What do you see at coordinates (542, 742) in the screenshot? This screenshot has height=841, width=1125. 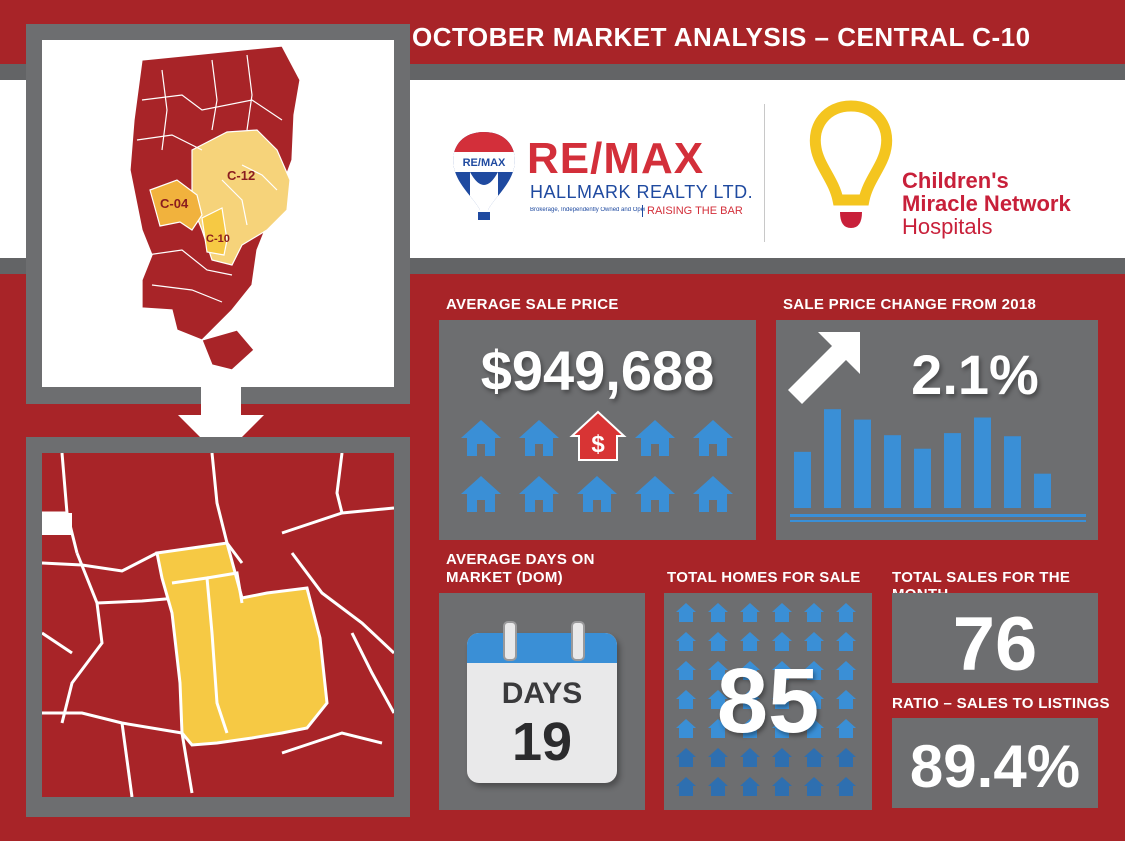 I see `calendar-days-value: 19` at bounding box center [542, 742].